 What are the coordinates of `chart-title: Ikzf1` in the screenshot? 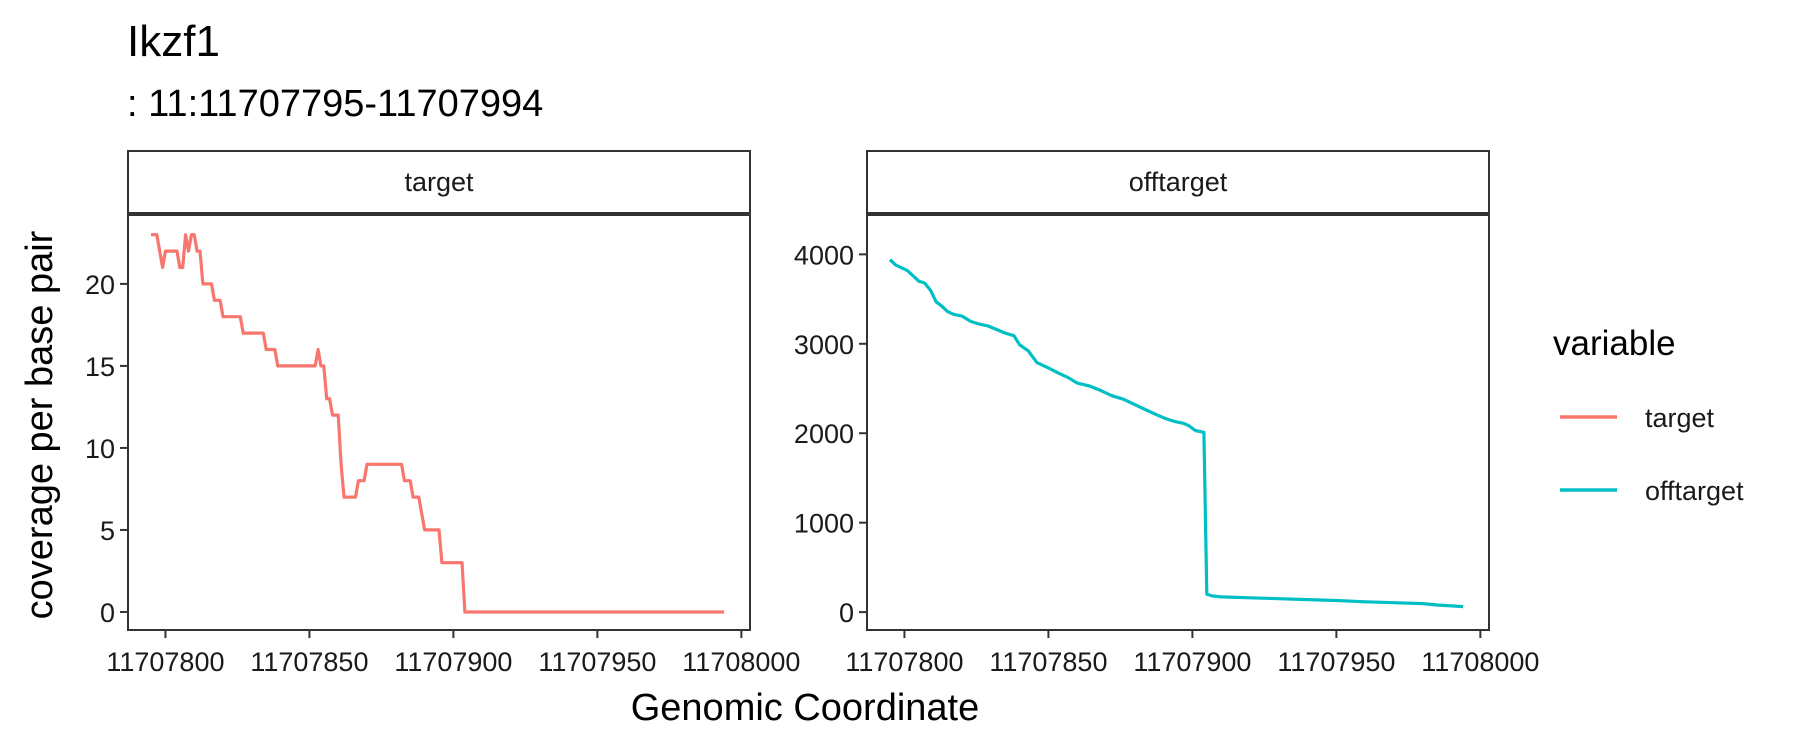 It's located at (173, 41).